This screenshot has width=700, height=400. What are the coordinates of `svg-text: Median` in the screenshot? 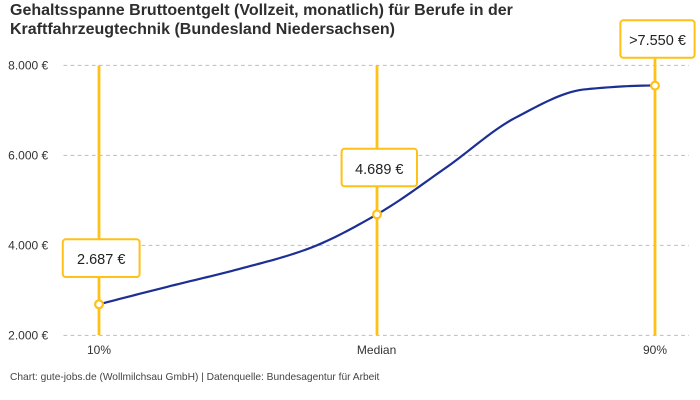 It's located at (376, 350).